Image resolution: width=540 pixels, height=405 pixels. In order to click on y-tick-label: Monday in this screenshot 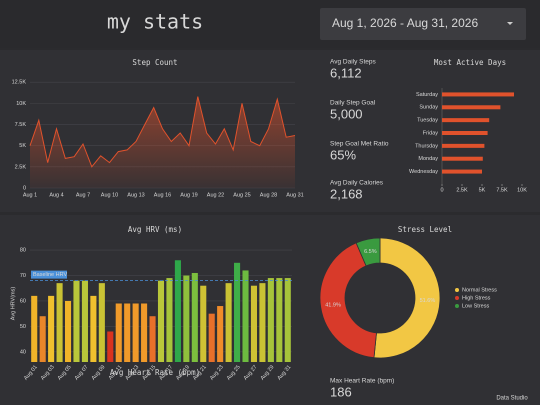, I will do `click(428, 159)`.